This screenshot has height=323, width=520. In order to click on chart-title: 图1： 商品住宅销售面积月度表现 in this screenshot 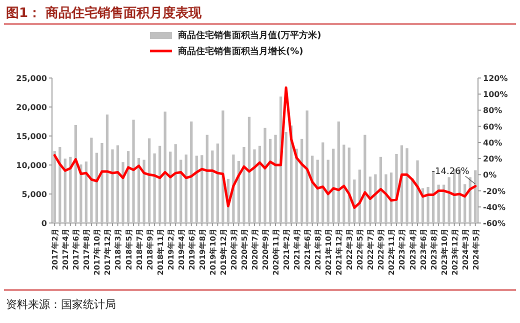, I will do `click(104, 13)`.